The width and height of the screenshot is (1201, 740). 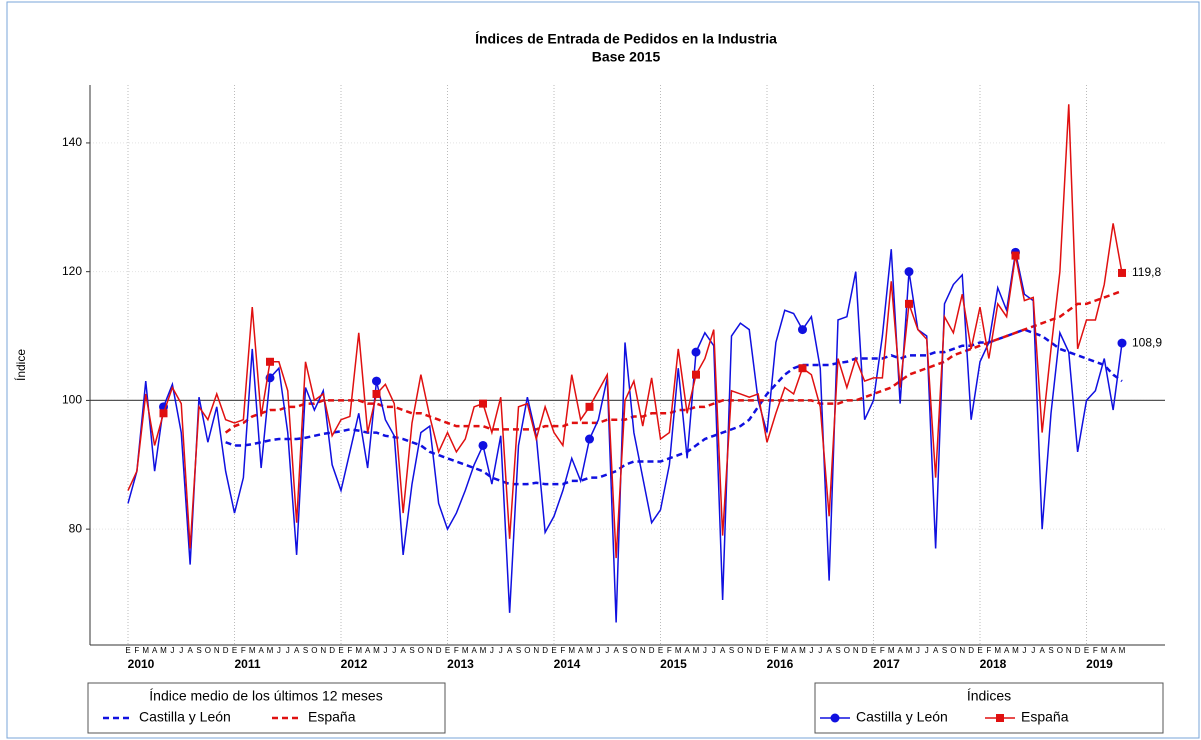 What do you see at coordinates (141, 664) in the screenshot?
I see `year-label: 2010` at bounding box center [141, 664].